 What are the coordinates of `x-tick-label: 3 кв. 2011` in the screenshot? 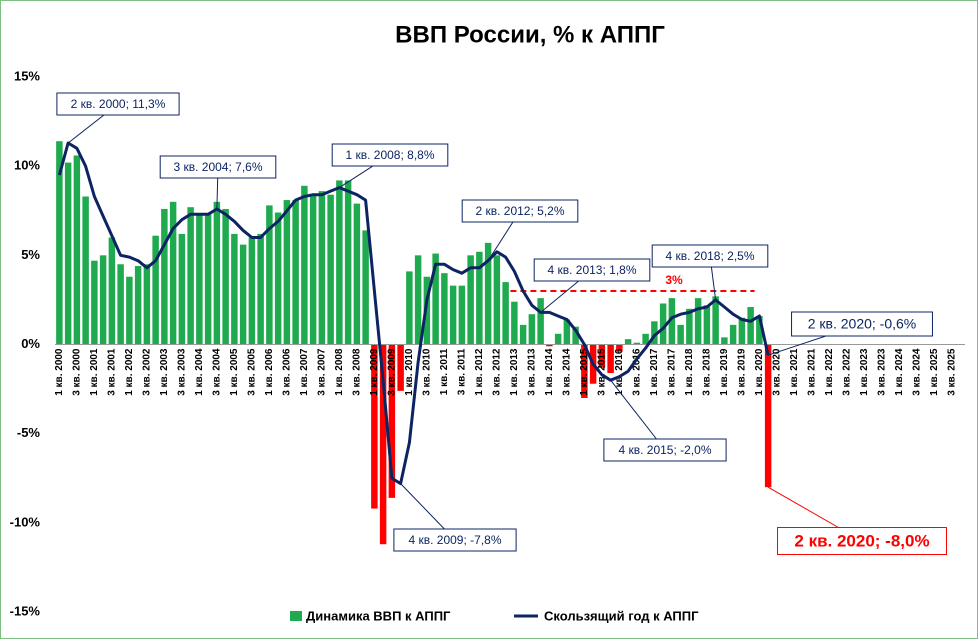 It's located at (462, 371).